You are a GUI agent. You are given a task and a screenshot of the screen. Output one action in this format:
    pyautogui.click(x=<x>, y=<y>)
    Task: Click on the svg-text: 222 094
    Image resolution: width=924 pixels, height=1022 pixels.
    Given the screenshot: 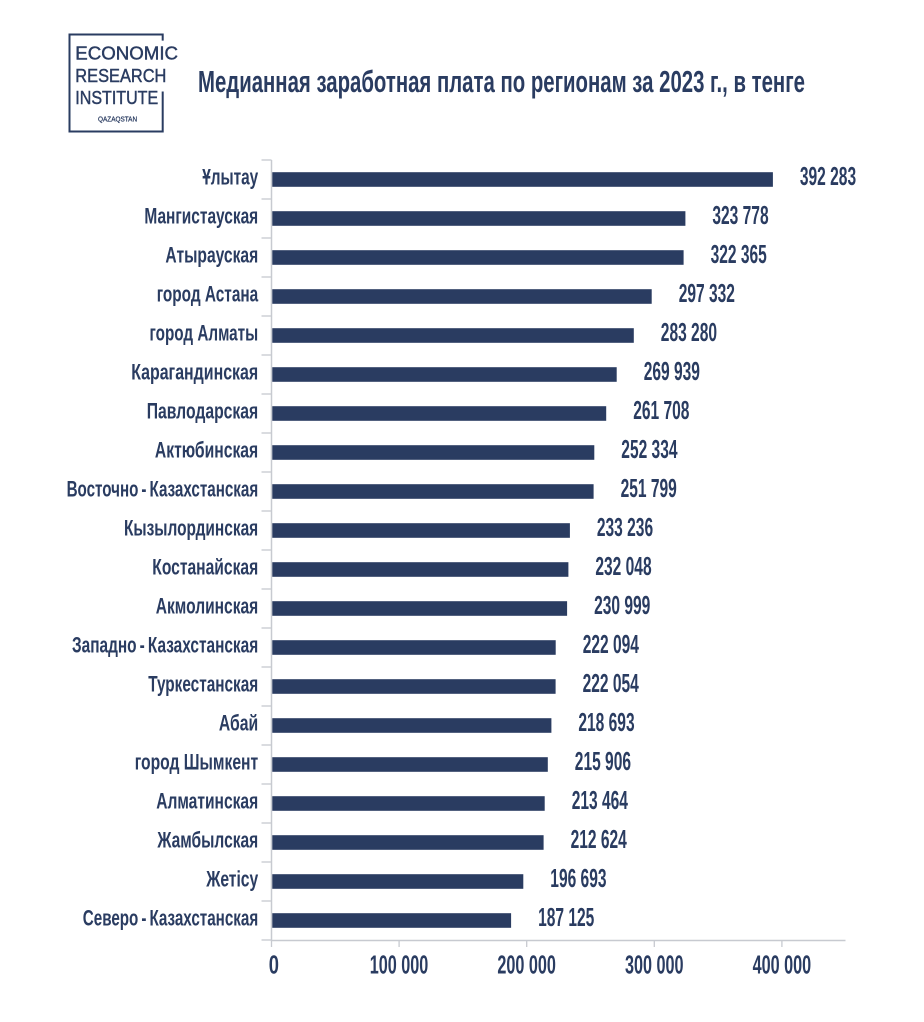 What is the action you would take?
    pyautogui.click(x=611, y=645)
    